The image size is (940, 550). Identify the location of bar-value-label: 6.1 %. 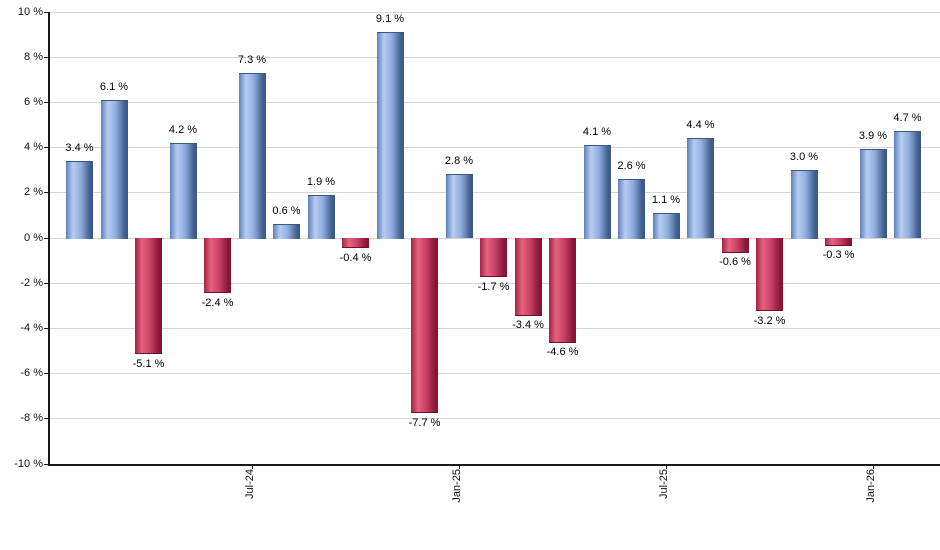
(114, 87).